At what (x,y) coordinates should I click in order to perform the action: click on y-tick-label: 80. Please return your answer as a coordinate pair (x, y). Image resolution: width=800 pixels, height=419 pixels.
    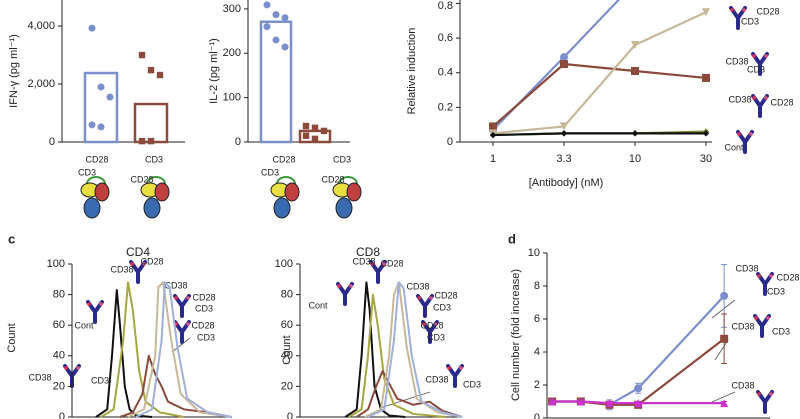
    Looking at the image, I should click on (59, 295).